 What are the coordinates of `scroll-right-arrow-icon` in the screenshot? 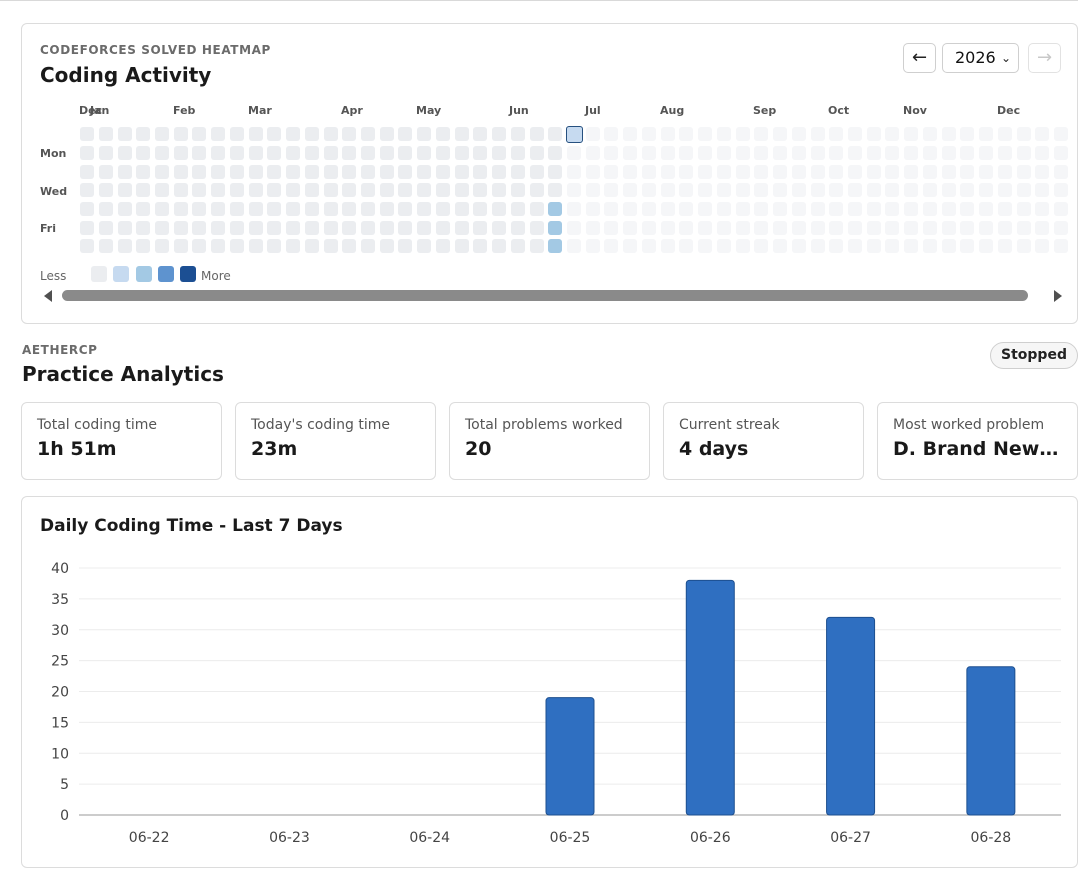 It's located at (1058, 296).